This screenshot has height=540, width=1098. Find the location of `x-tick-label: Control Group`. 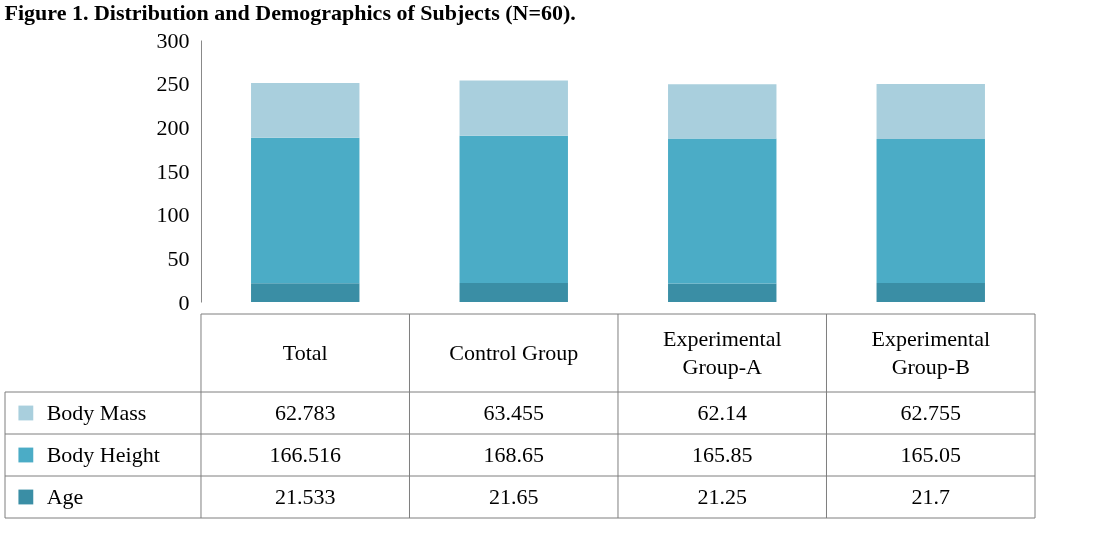

x-tick-label: Control Group is located at coordinates (514, 352).